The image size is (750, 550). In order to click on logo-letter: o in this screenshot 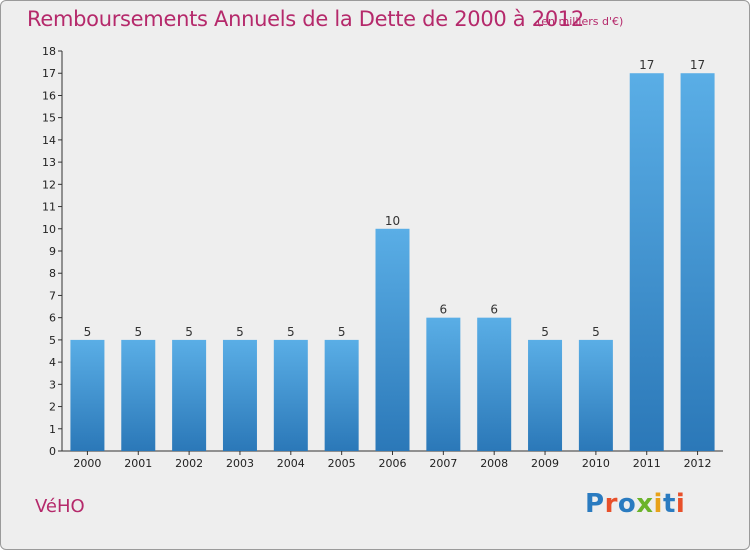, I will do `click(627, 504)`.